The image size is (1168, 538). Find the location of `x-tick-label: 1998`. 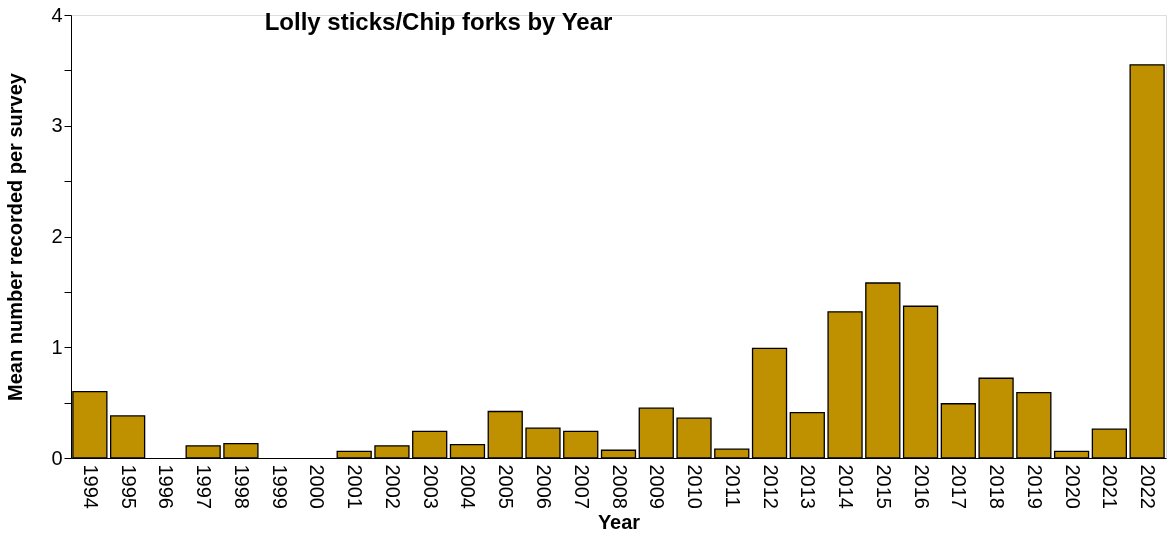

x-tick-label: 1998 is located at coordinates (241, 486).